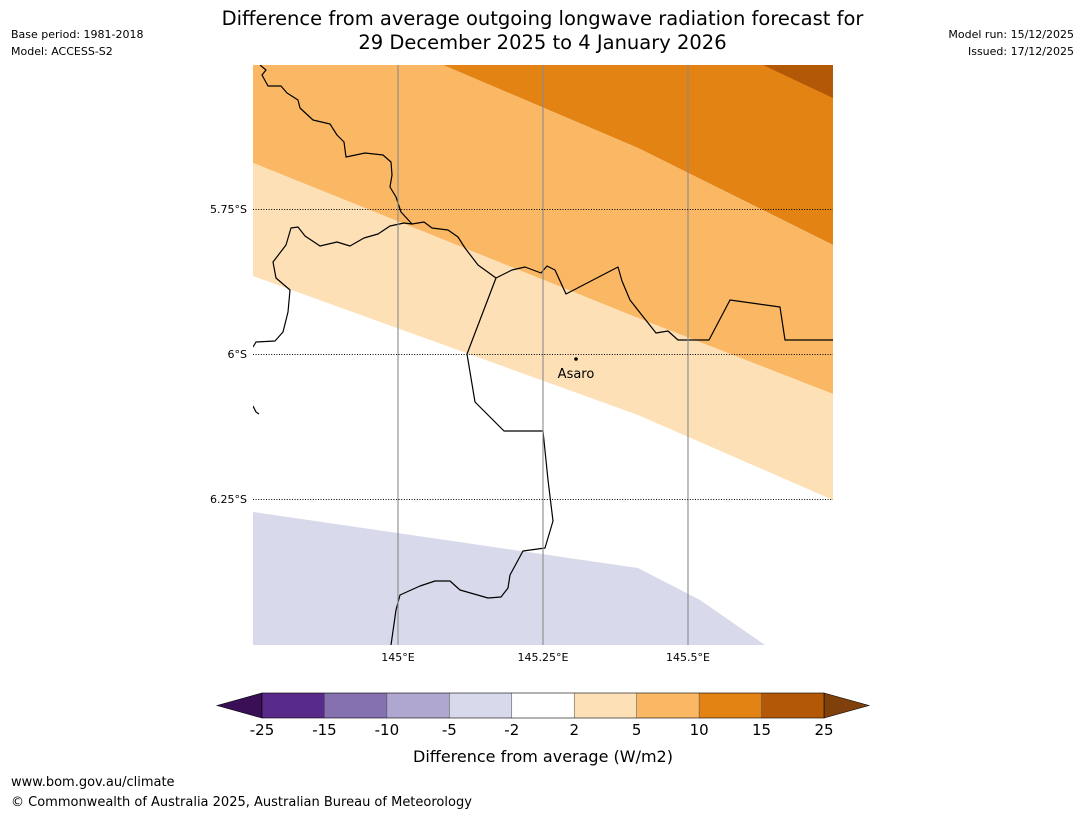 Image resolution: width=1085 pixels, height=816 pixels. Describe the element at coordinates (543, 756) in the screenshot. I see `colorbar-title: Difference from average (W/m2)` at that location.